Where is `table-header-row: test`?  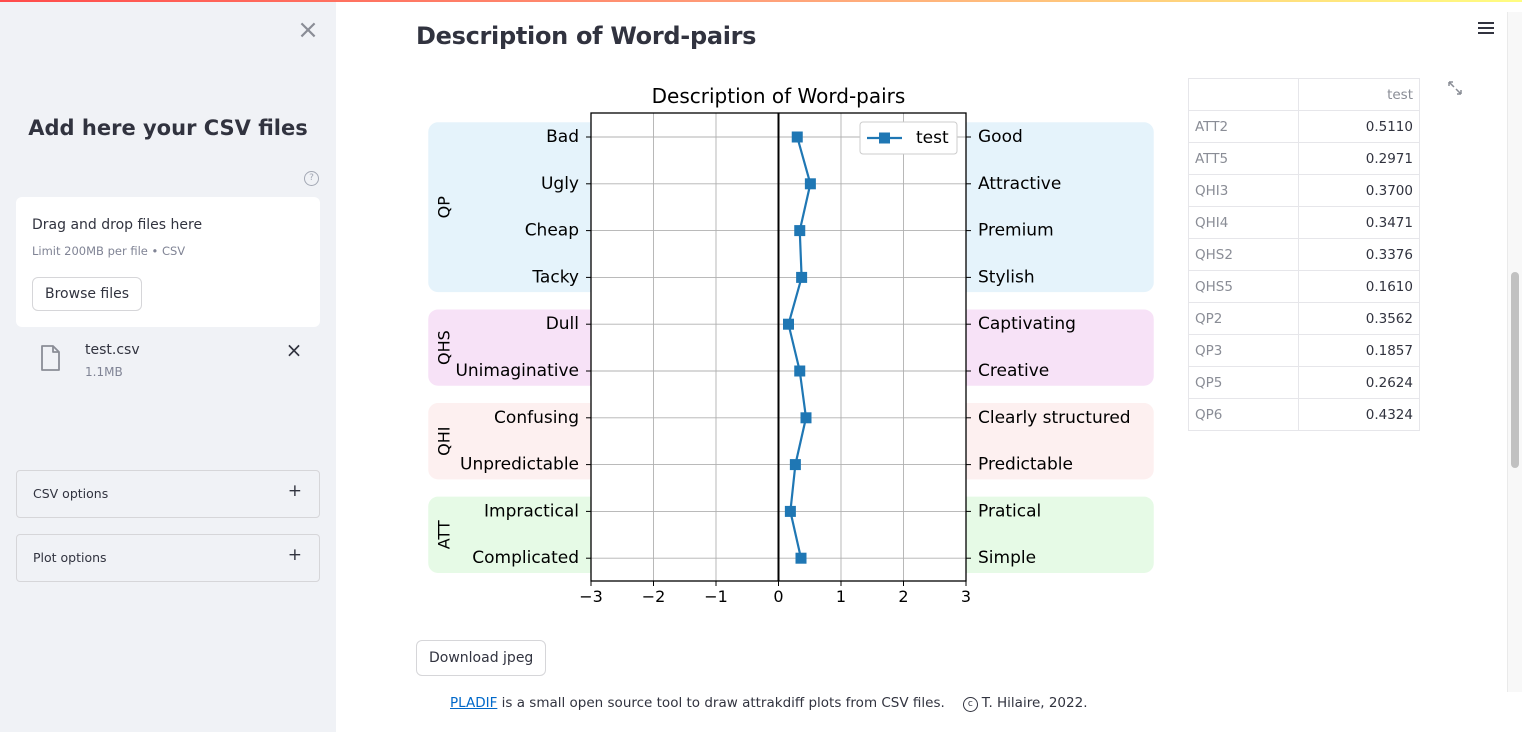
table-header-row: test is located at coordinates (1304, 94).